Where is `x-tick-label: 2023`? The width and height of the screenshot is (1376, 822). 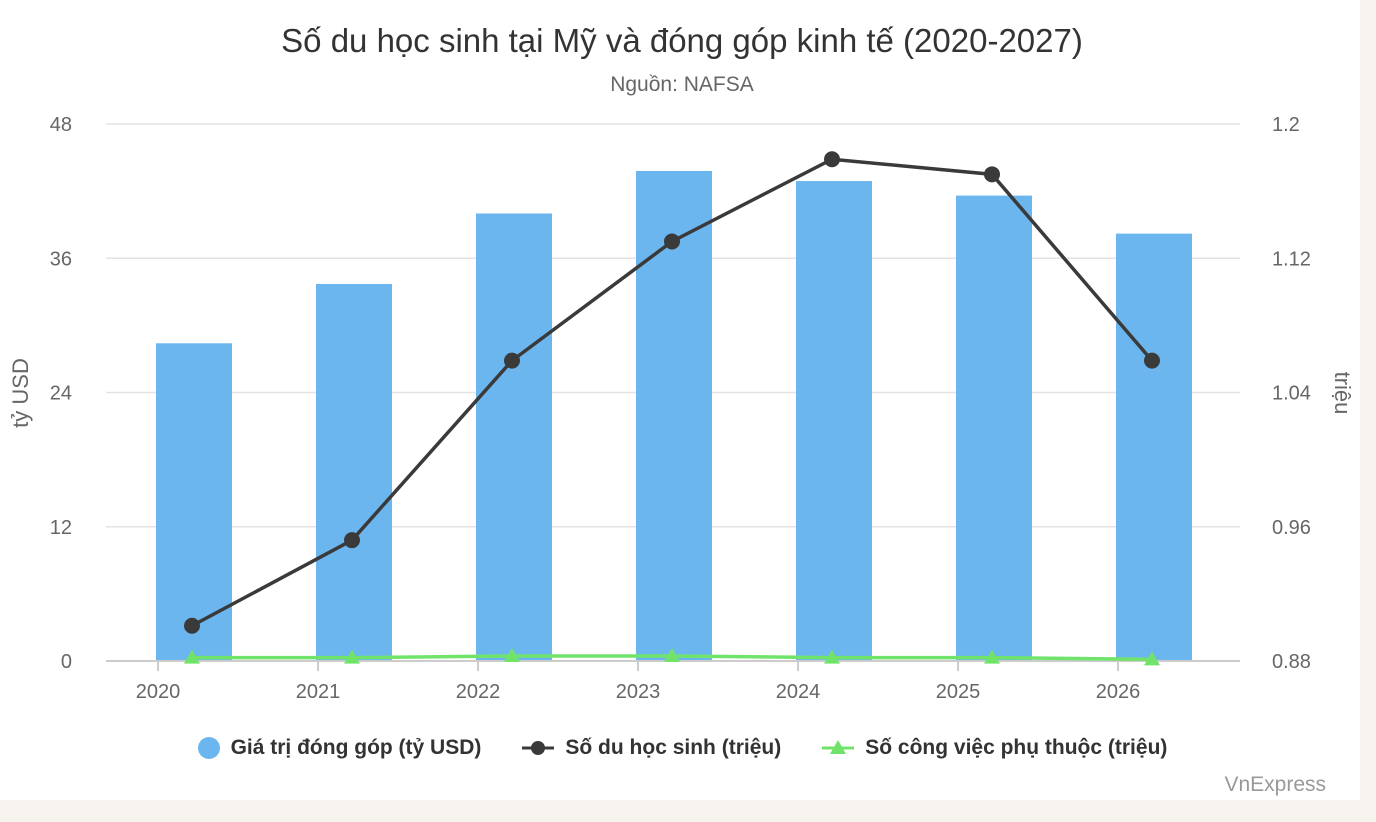 x-tick-label: 2023 is located at coordinates (638, 692).